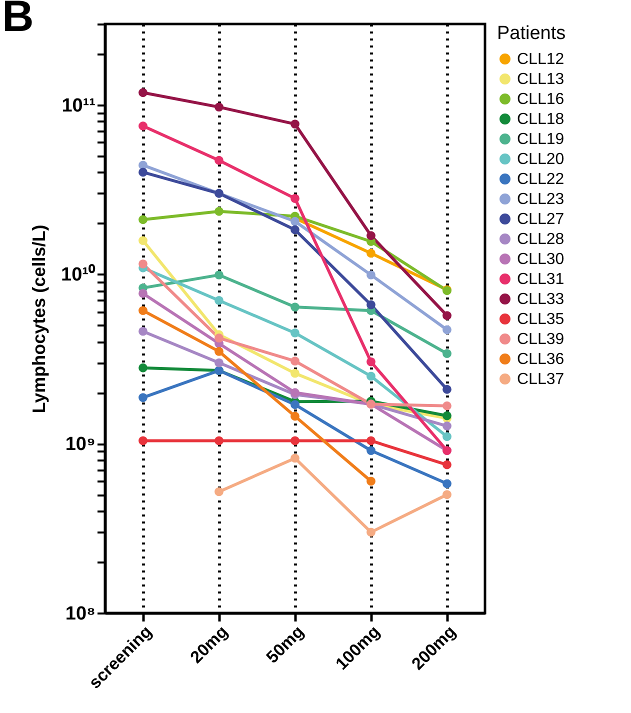 The image size is (631, 713). Describe the element at coordinates (540, 359) in the screenshot. I see `legend-label: CLL36` at that location.